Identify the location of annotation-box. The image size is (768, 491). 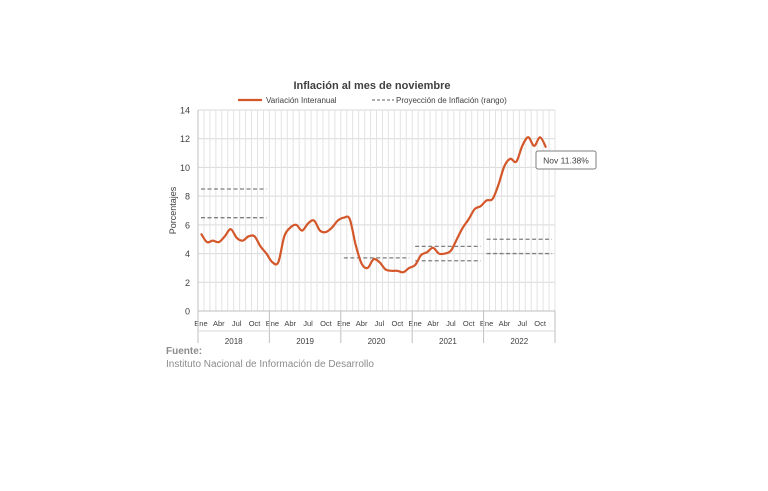
(566, 160).